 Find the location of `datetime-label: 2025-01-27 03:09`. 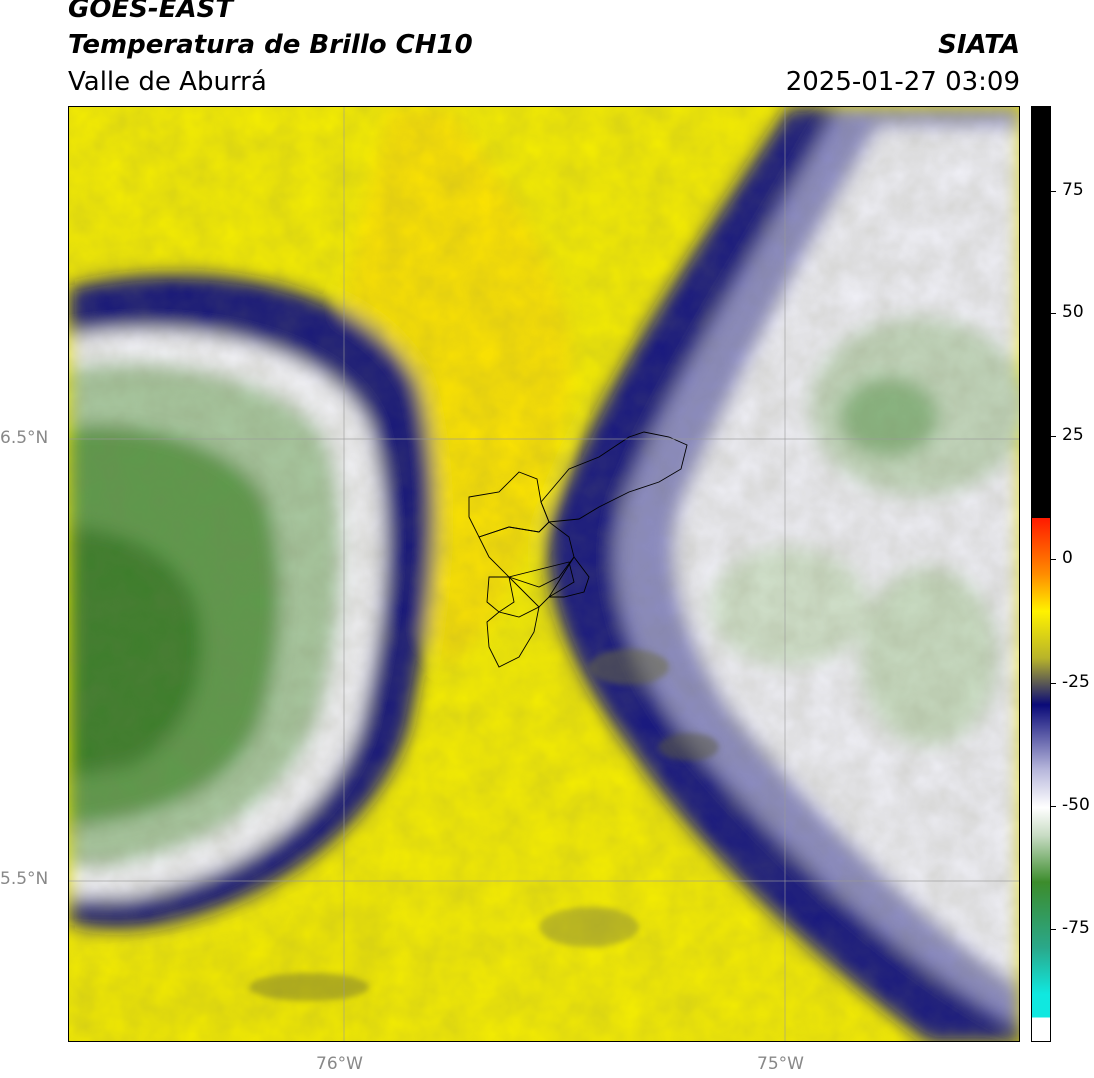

datetime-label: 2025-01-27 03:09 is located at coordinates (902, 82).